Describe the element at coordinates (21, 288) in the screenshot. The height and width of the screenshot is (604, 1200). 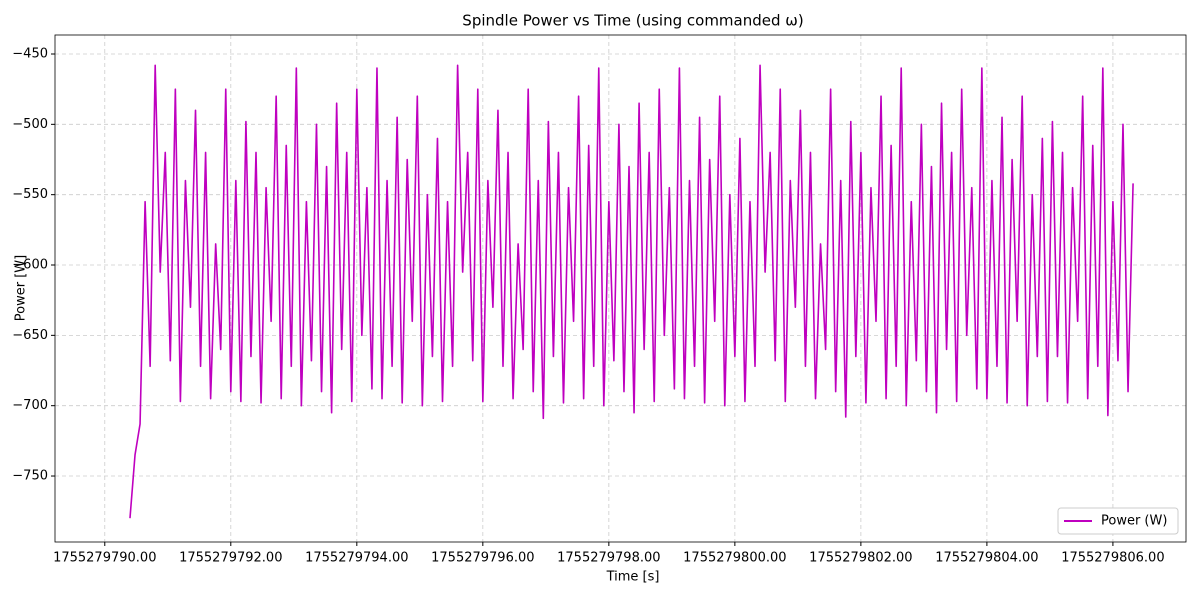
I see `y-axis-label: Power [W]` at that location.